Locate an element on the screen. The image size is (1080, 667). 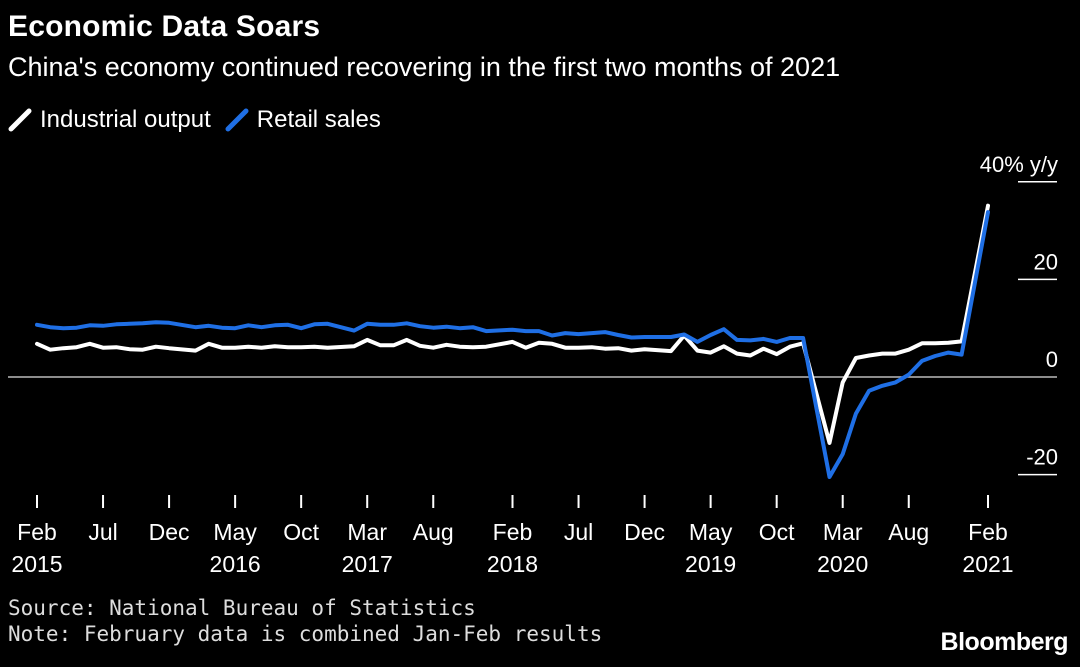
x-tick-year: 2020 is located at coordinates (842, 564).